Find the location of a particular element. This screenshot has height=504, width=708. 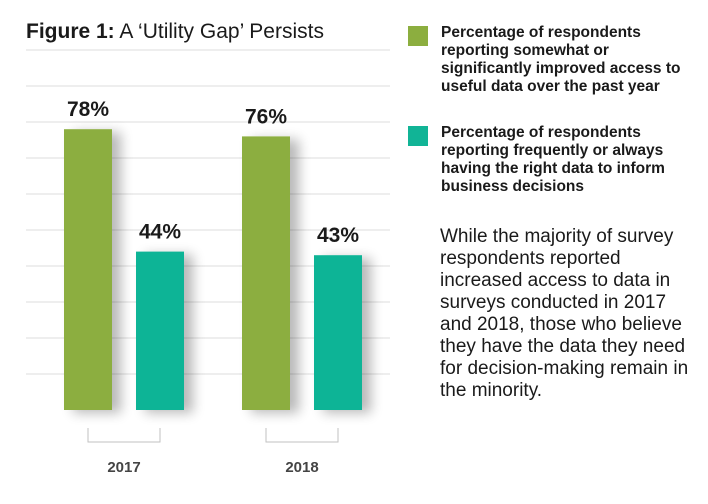

figure-title-text: A ‘Utility Gap’ Persists is located at coordinates (221, 31).